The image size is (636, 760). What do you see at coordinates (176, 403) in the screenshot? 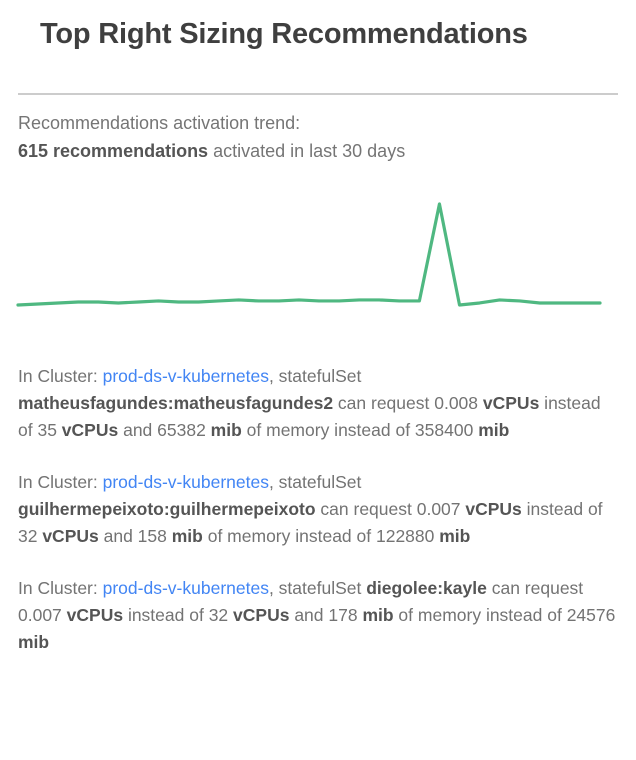
I see `workload-name: matheusfagundes:matheusfagundes2` at bounding box center [176, 403].